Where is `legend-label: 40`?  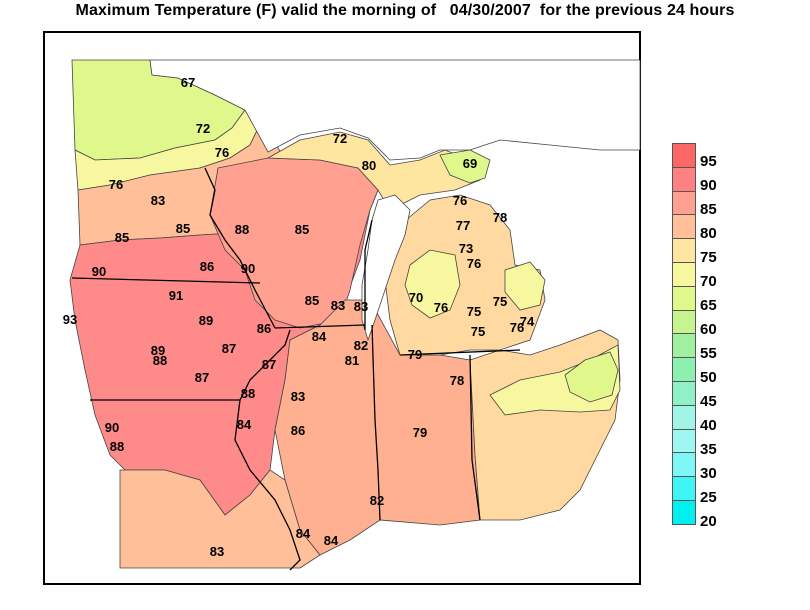
legend-label: 40 is located at coordinates (708, 425).